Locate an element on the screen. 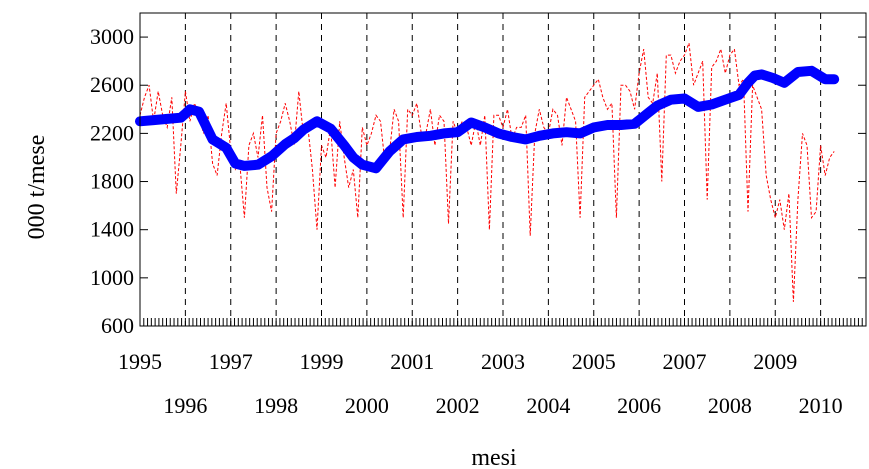  x-tick-label-upper: 1995 is located at coordinates (140, 361).